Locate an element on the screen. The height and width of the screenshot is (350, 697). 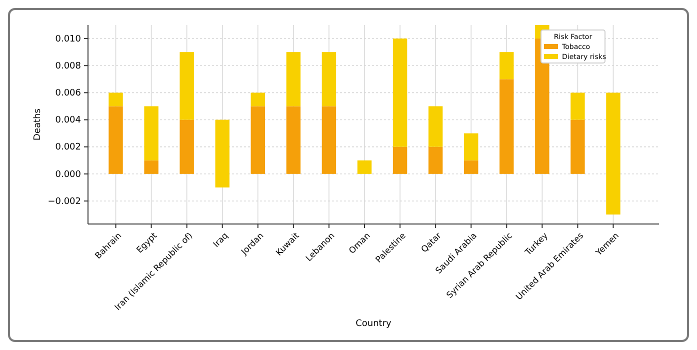
y-tick-label: 0.002 is located at coordinates (68, 147).